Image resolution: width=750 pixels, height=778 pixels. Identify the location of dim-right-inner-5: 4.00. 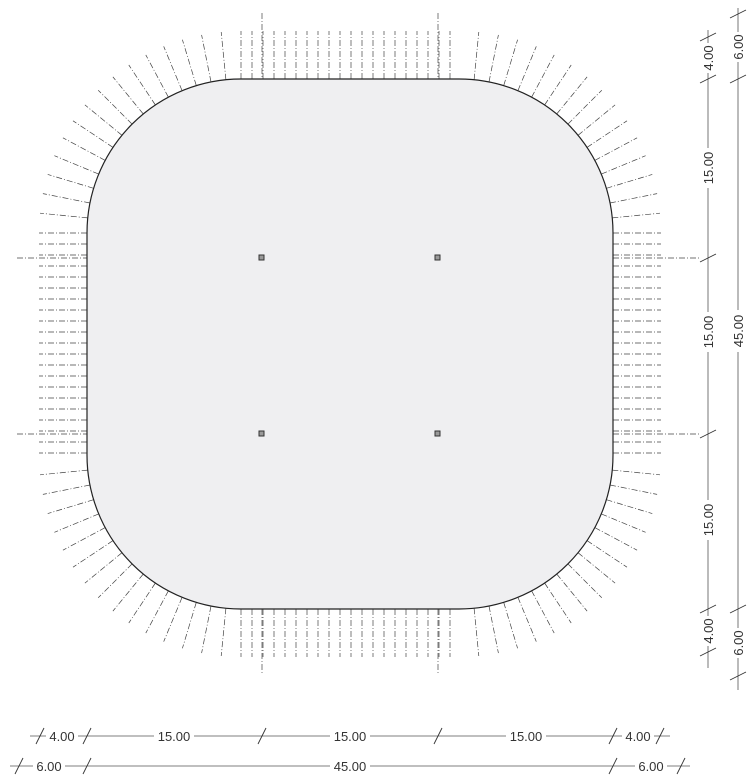
(708, 630).